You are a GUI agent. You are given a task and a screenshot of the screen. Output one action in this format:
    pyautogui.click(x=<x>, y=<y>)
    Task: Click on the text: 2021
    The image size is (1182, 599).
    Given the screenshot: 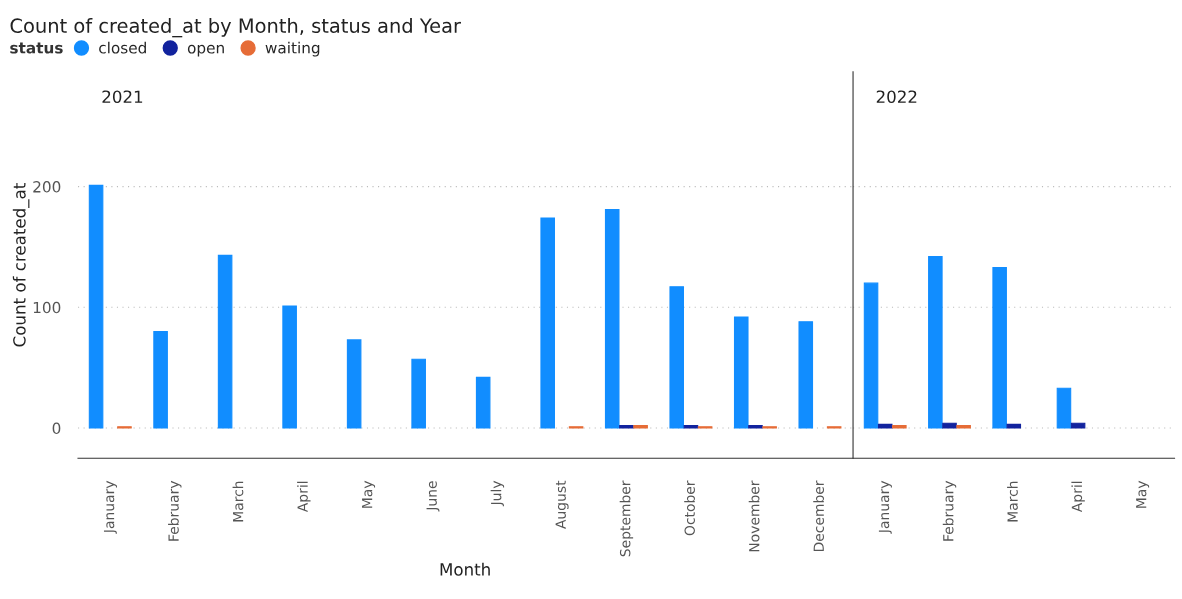 What is the action you would take?
    pyautogui.click(x=122, y=97)
    